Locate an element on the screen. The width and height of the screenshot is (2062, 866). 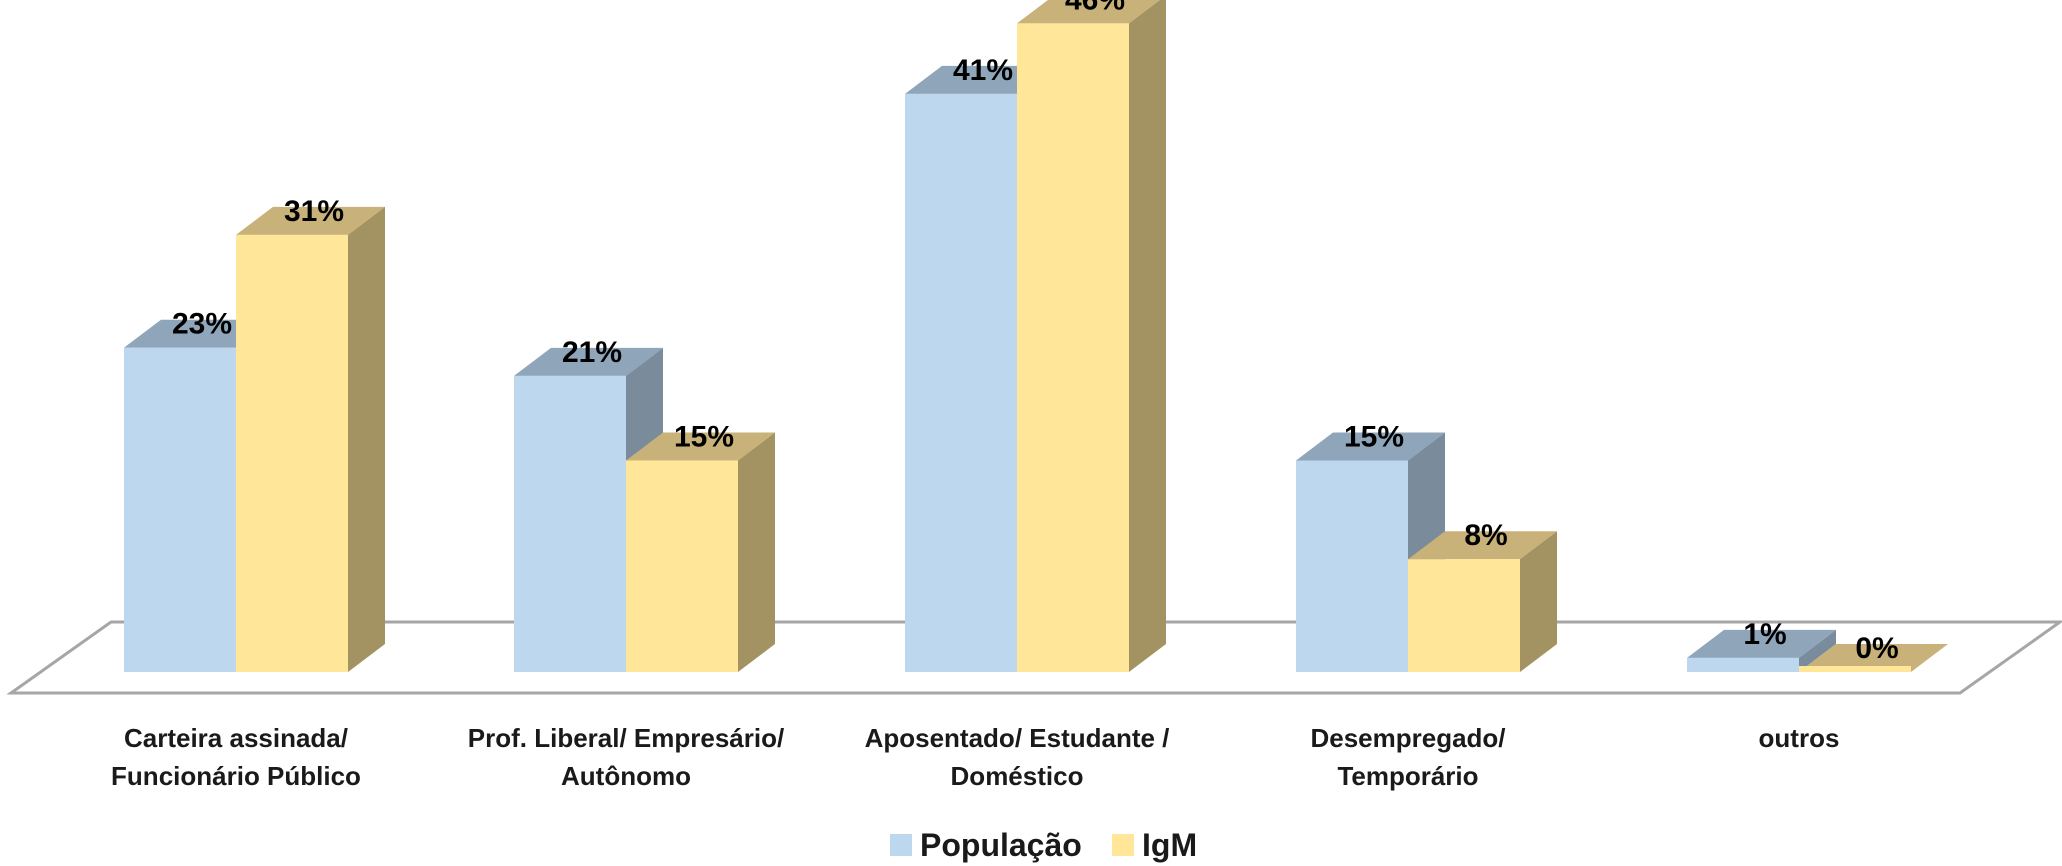
value-label: 23% is located at coordinates (202, 324).